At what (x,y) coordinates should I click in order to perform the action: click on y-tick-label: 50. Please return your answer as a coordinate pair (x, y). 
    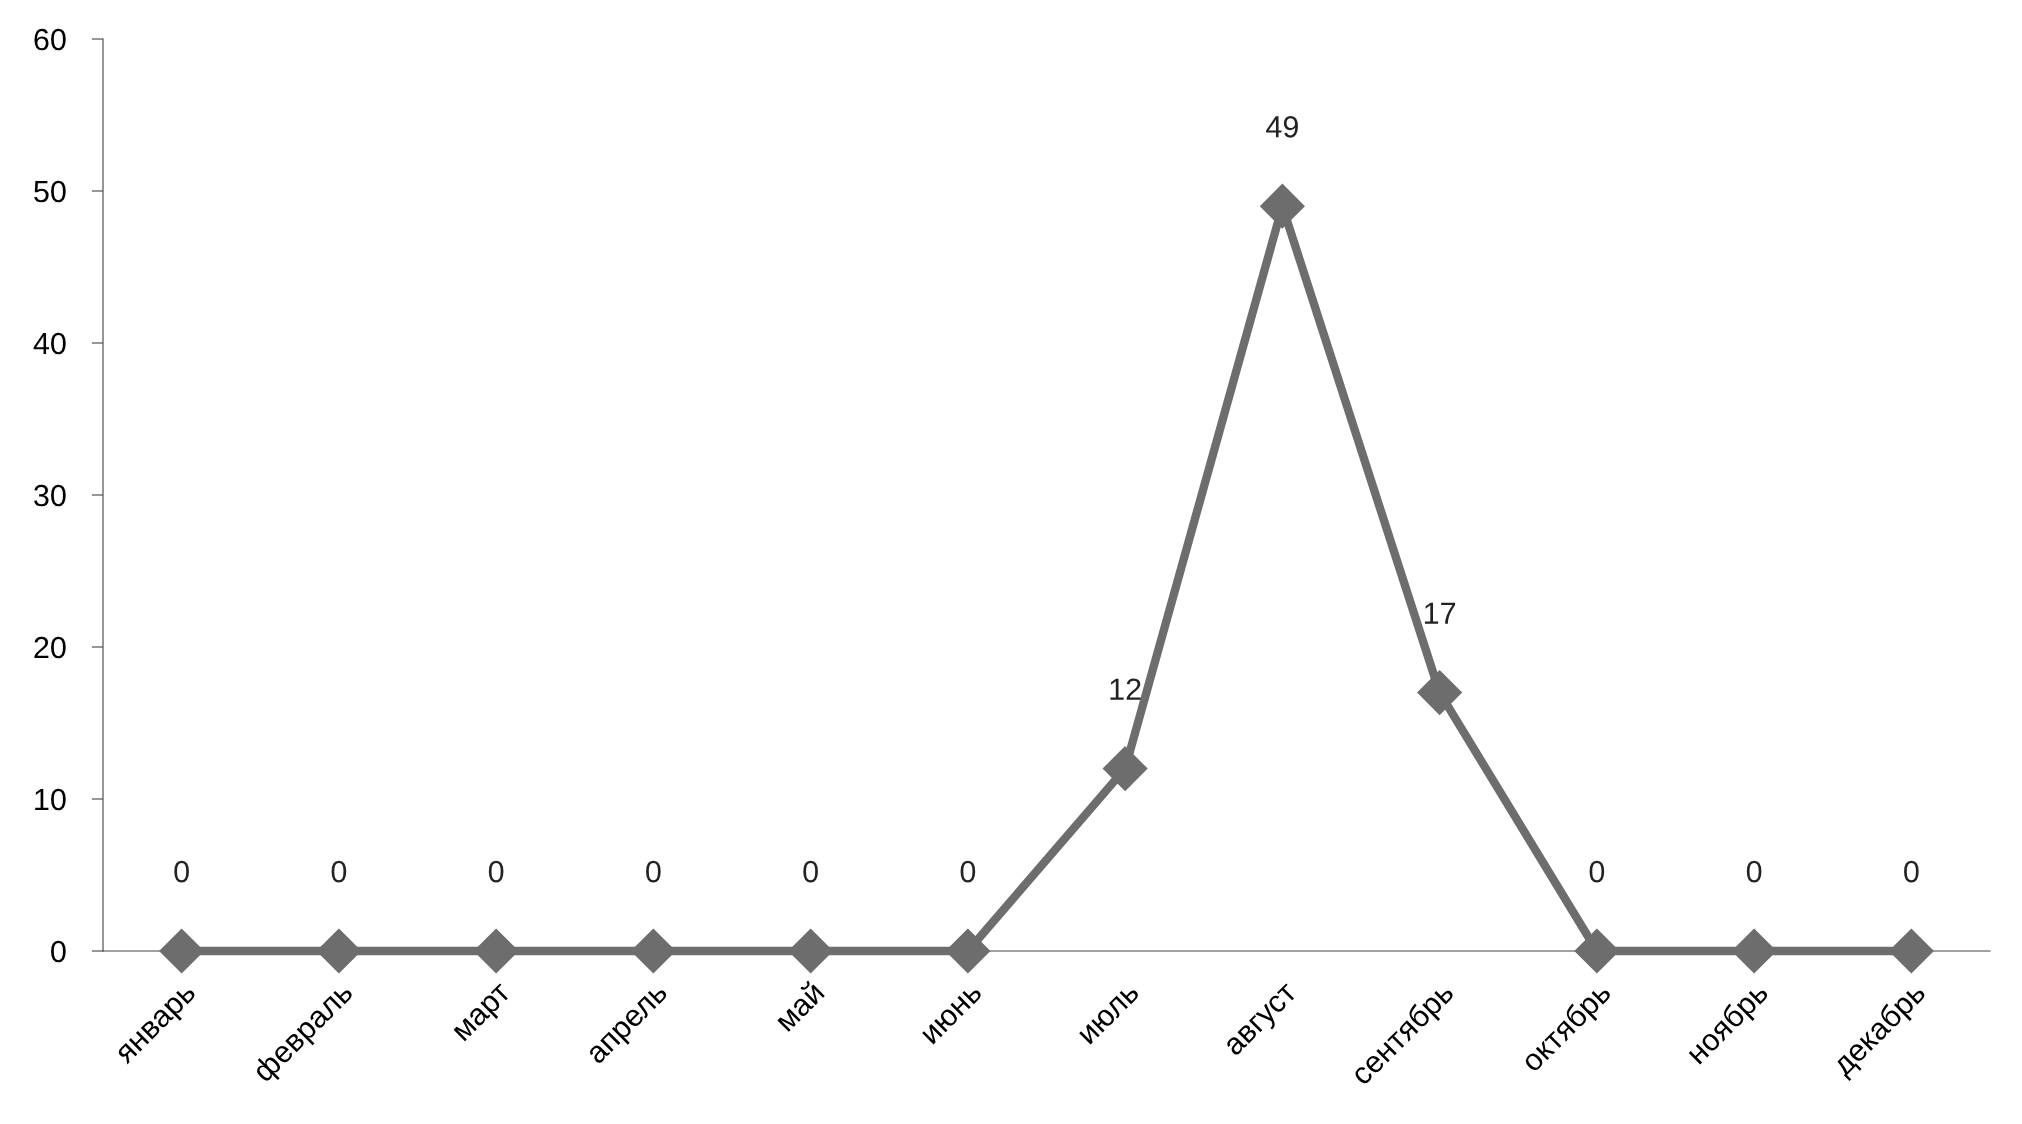
    Looking at the image, I should click on (50, 191).